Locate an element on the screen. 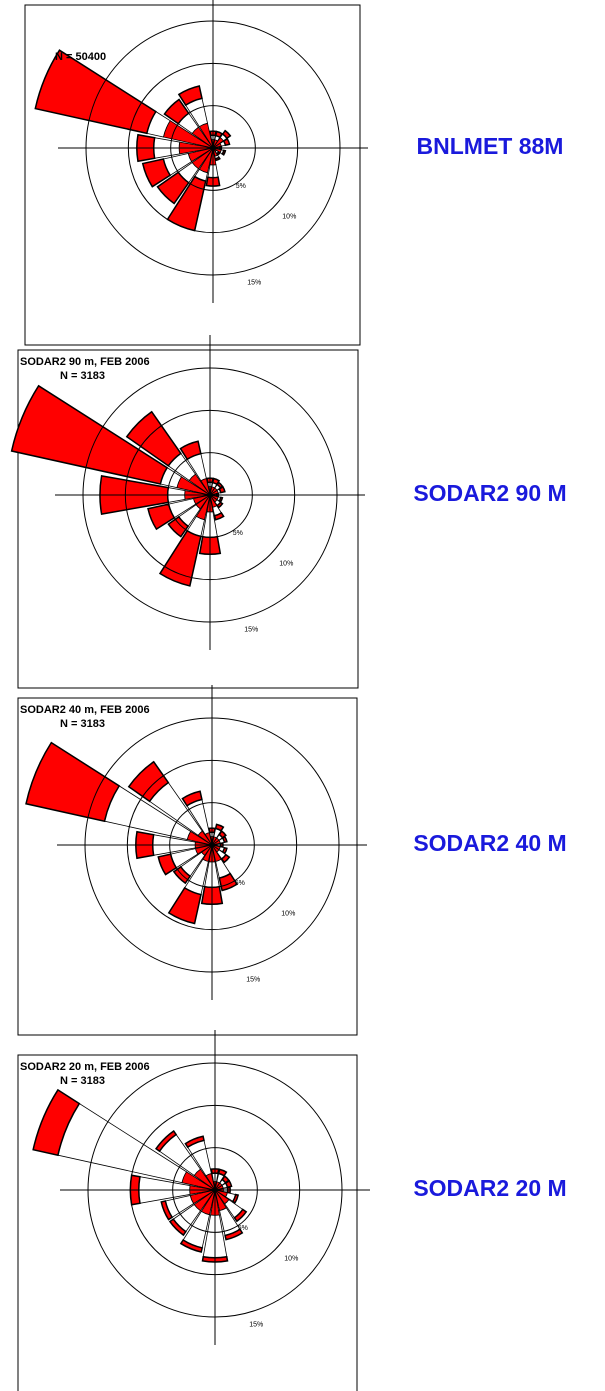 Image resolution: width=605 pixels, height=1391 pixels. station-label: SODAR2 40 M is located at coordinates (489, 843).